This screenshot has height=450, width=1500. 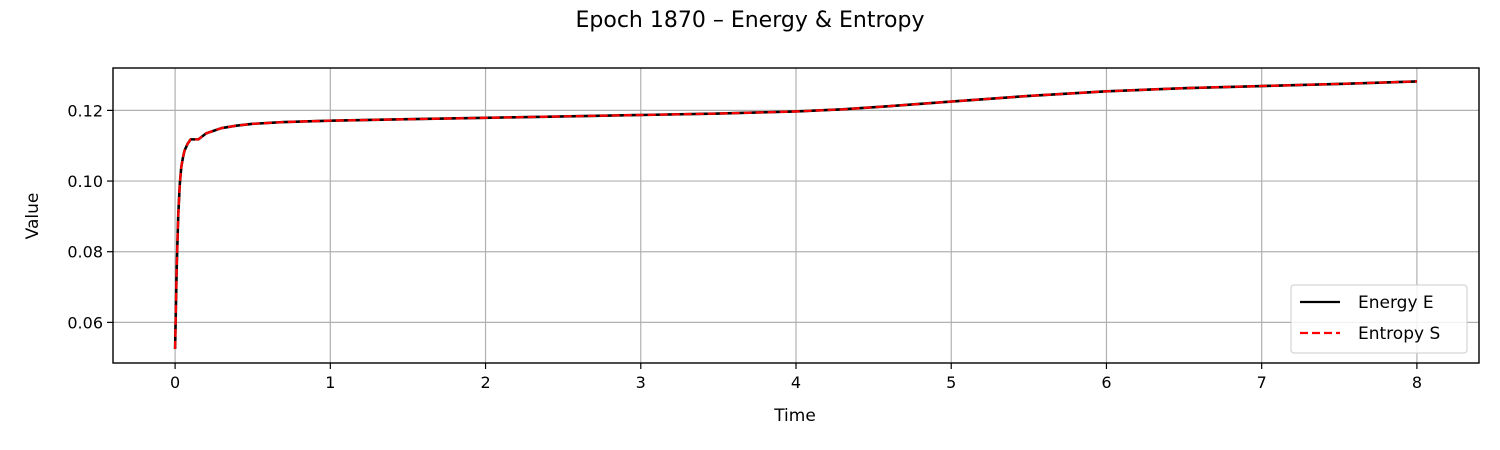 What do you see at coordinates (85, 110) in the screenshot?
I see `y-tick-label: 0.12` at bounding box center [85, 110].